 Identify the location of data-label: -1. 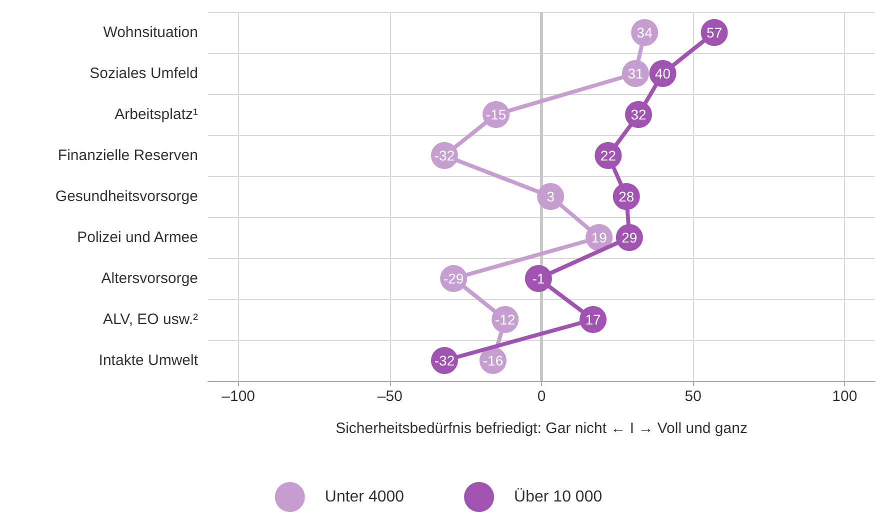
(538, 278).